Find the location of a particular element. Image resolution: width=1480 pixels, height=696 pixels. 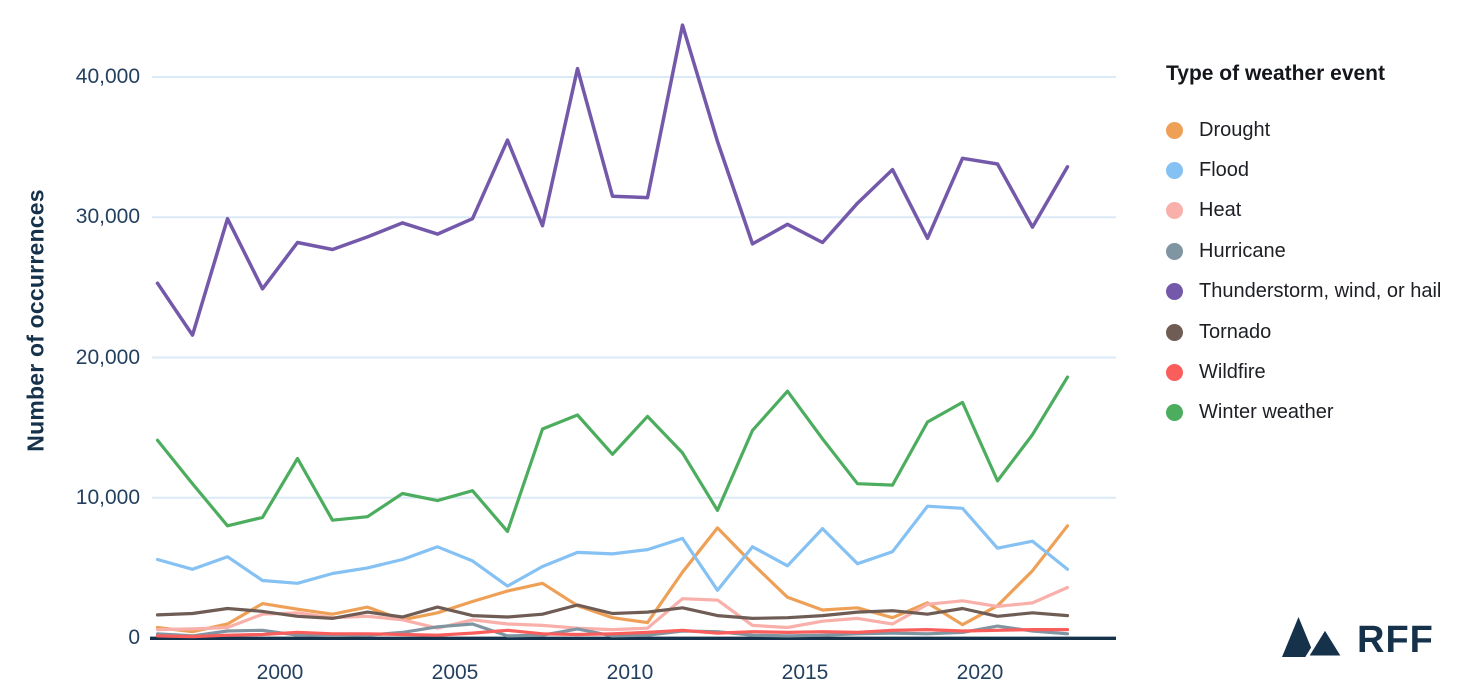

legend-item-label: Thunderstorm, wind, or hail is located at coordinates (1320, 291).